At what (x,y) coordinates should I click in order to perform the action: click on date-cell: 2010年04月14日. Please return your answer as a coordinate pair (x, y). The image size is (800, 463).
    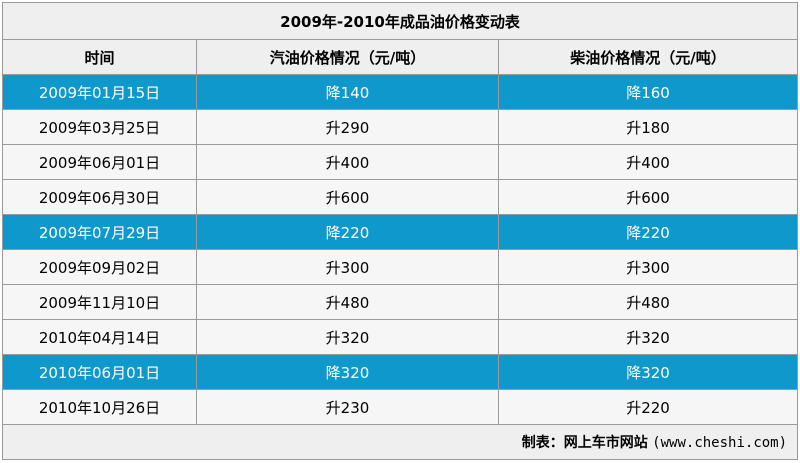
    Looking at the image, I should click on (99, 337).